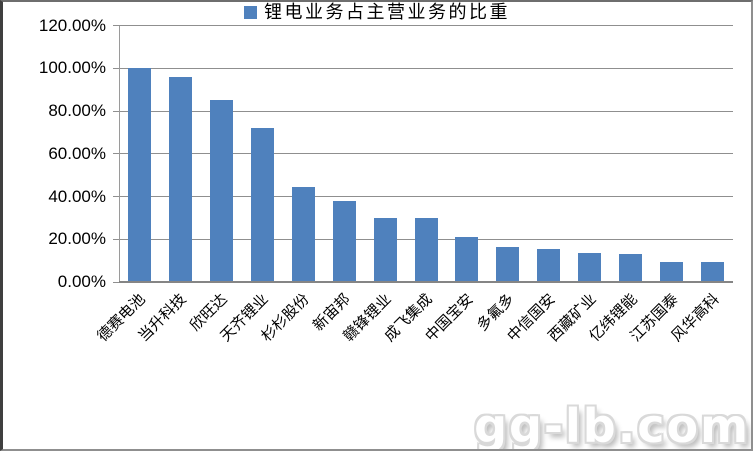 This screenshot has height=451, width=753. I want to click on y-axis-tick-label: 60.00%, so click(77, 153).